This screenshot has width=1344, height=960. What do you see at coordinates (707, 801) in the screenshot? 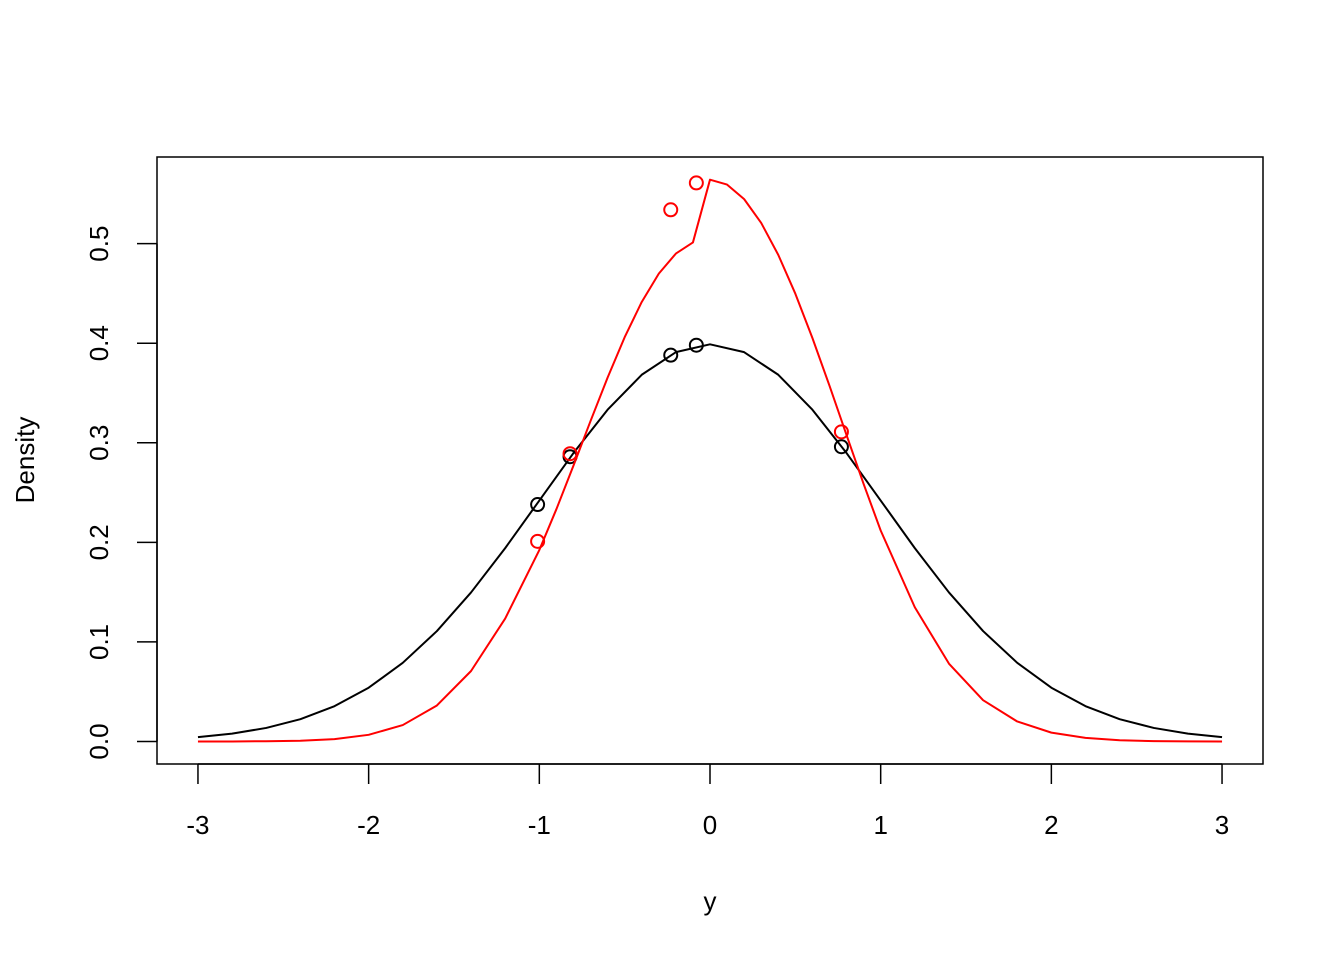
I see `x-axis: -3 -2 -1 0 1 2 3` at bounding box center [707, 801].